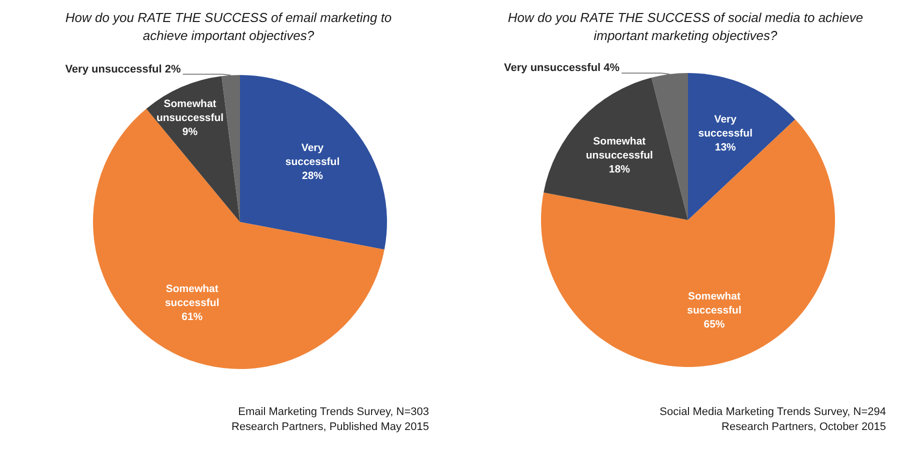  Describe the element at coordinates (330, 427) in the screenshot. I see `text: Research Partners, Published May 2015` at that location.